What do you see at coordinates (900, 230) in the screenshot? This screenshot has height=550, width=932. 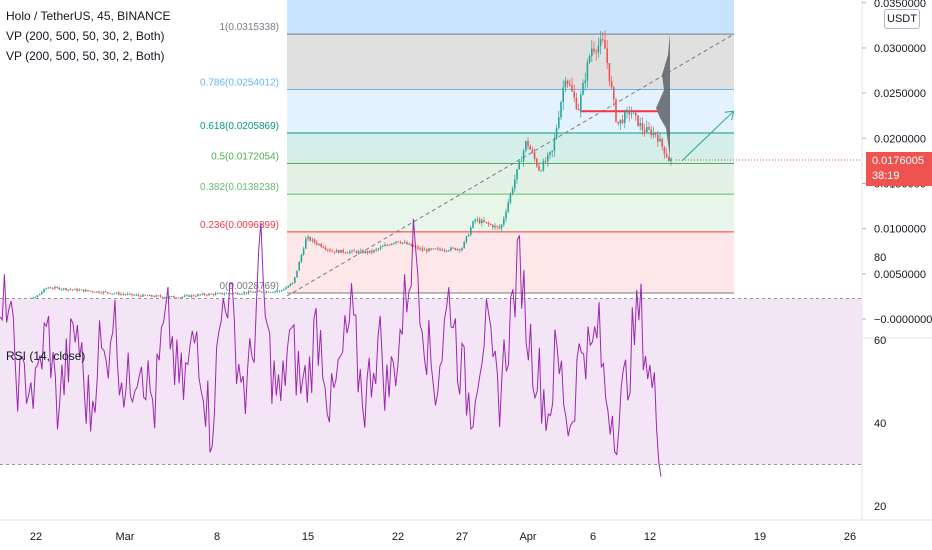 I see `price-tick-label: 0.0100000` at bounding box center [900, 230].